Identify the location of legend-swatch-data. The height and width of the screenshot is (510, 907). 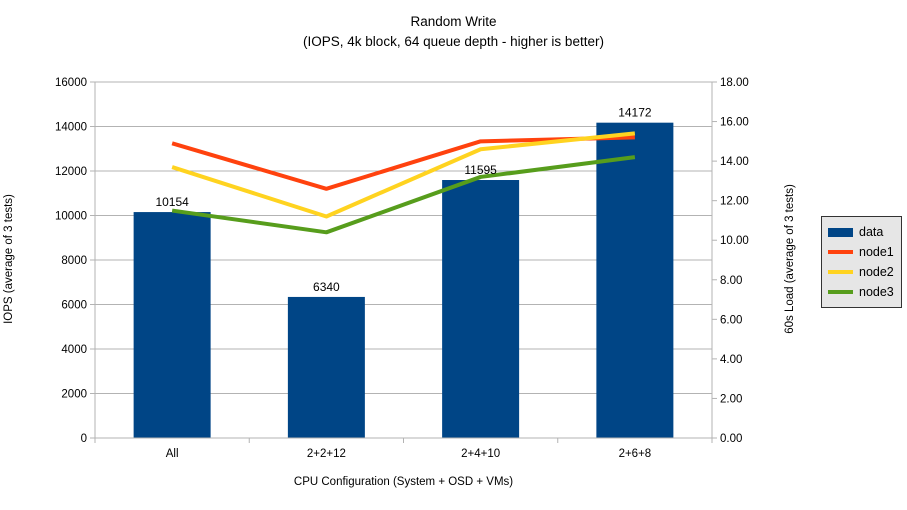
(840, 232).